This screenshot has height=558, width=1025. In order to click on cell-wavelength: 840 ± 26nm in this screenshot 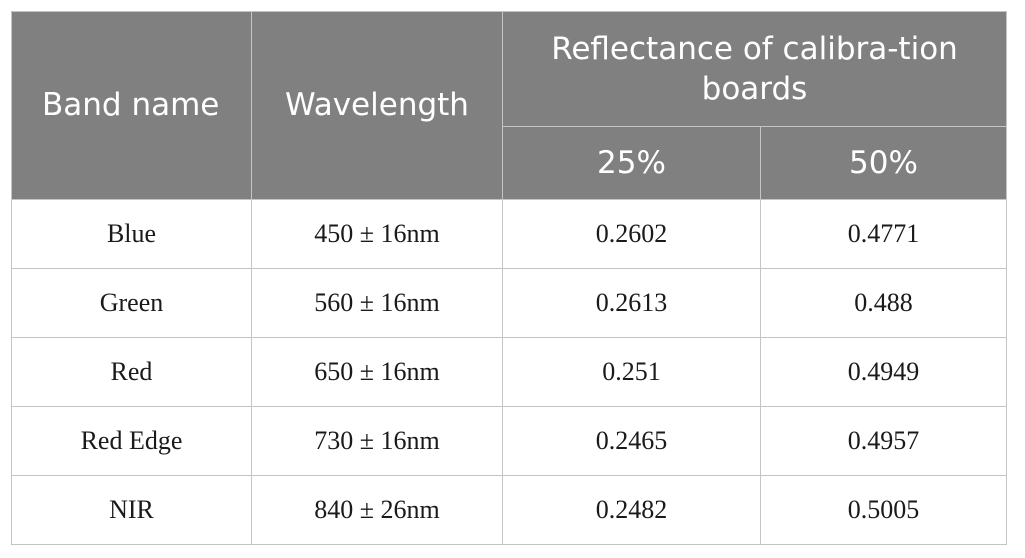, I will do `click(377, 510)`.